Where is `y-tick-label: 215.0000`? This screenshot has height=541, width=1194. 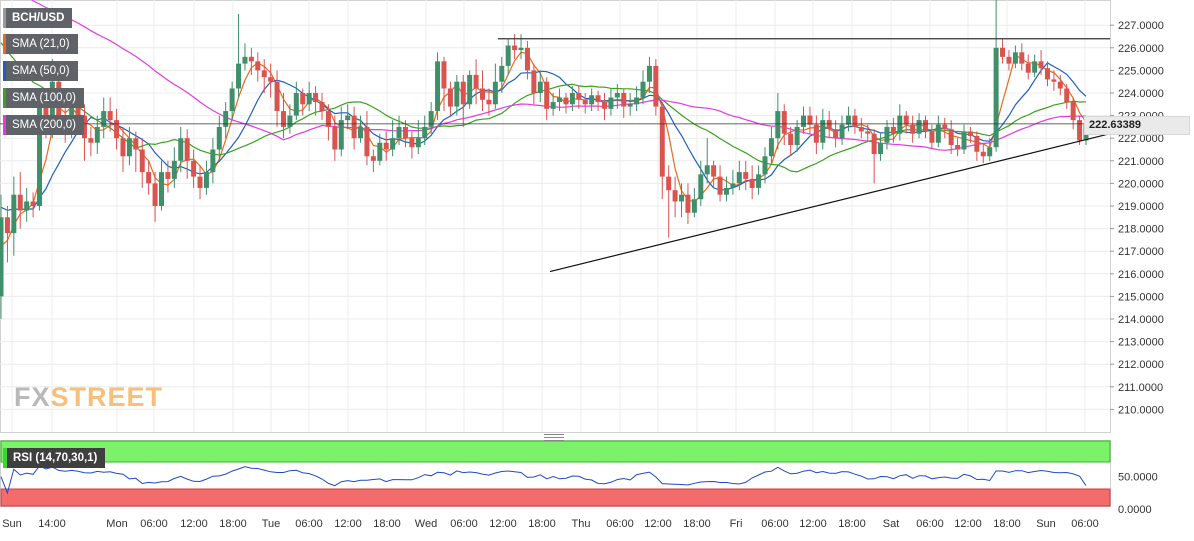
y-tick-label: 215.0000 is located at coordinates (1141, 297).